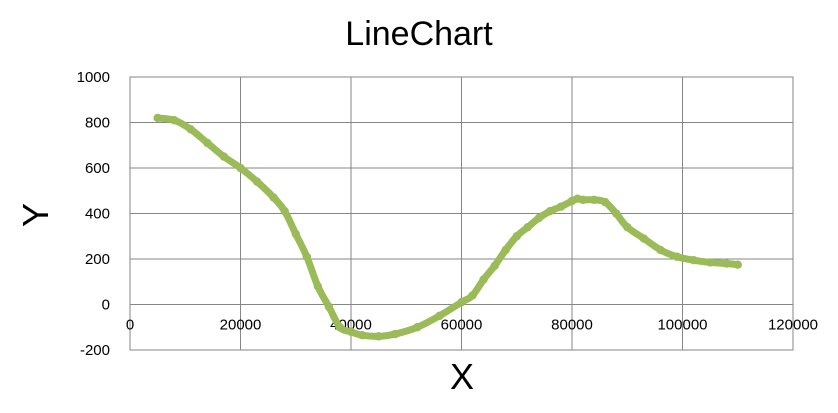 Image resolution: width=838 pixels, height=413 pixels. Describe the element at coordinates (682, 325) in the screenshot. I see `x-tick-label: 100000` at that location.